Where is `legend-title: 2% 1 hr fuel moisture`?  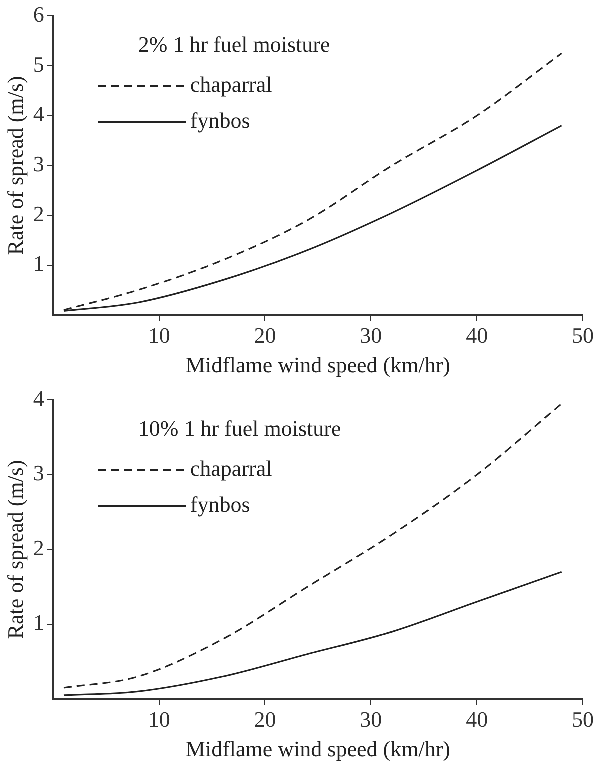 legend-title: 2% 1 hr fuel moisture is located at coordinates (234, 44).